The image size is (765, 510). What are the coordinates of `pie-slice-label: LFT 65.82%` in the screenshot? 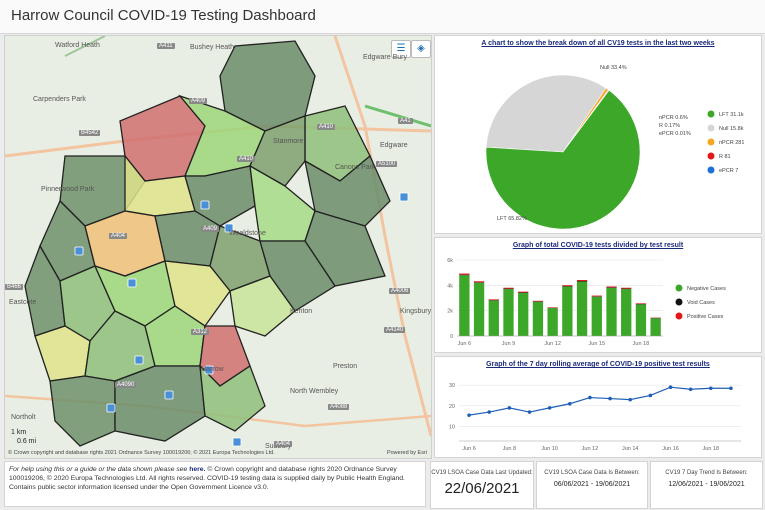 It's located at (512, 219).